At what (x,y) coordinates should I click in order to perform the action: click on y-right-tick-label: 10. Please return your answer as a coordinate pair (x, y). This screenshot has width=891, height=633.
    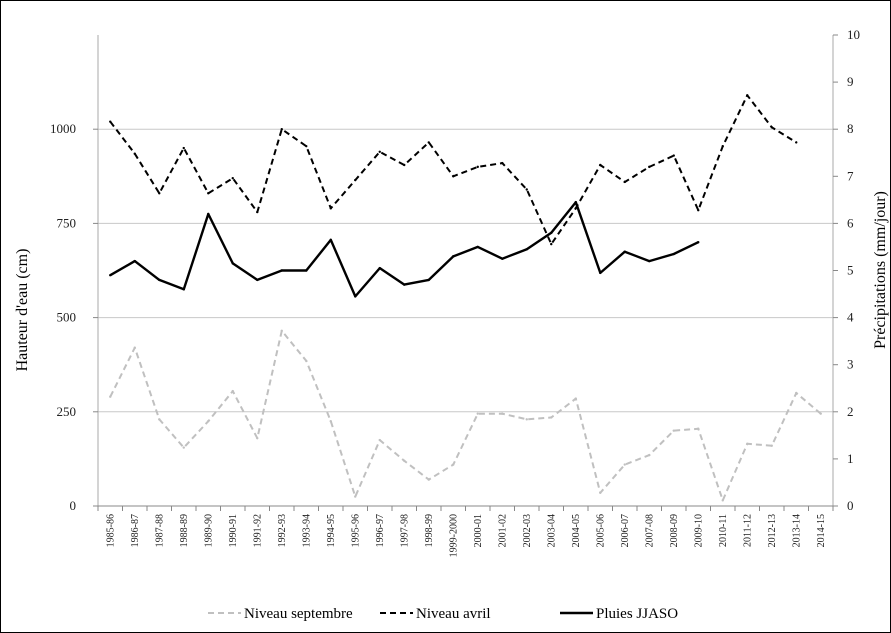
    Looking at the image, I should click on (853, 34).